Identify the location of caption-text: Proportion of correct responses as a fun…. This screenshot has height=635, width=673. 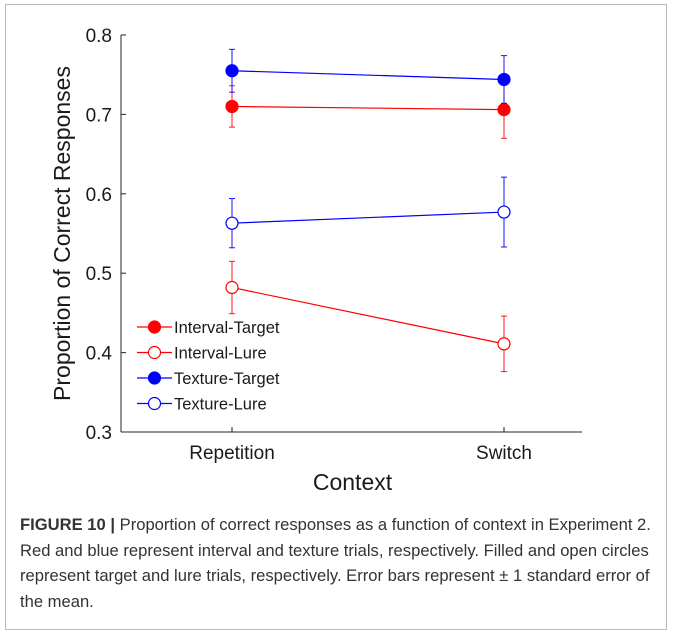
(335, 563).